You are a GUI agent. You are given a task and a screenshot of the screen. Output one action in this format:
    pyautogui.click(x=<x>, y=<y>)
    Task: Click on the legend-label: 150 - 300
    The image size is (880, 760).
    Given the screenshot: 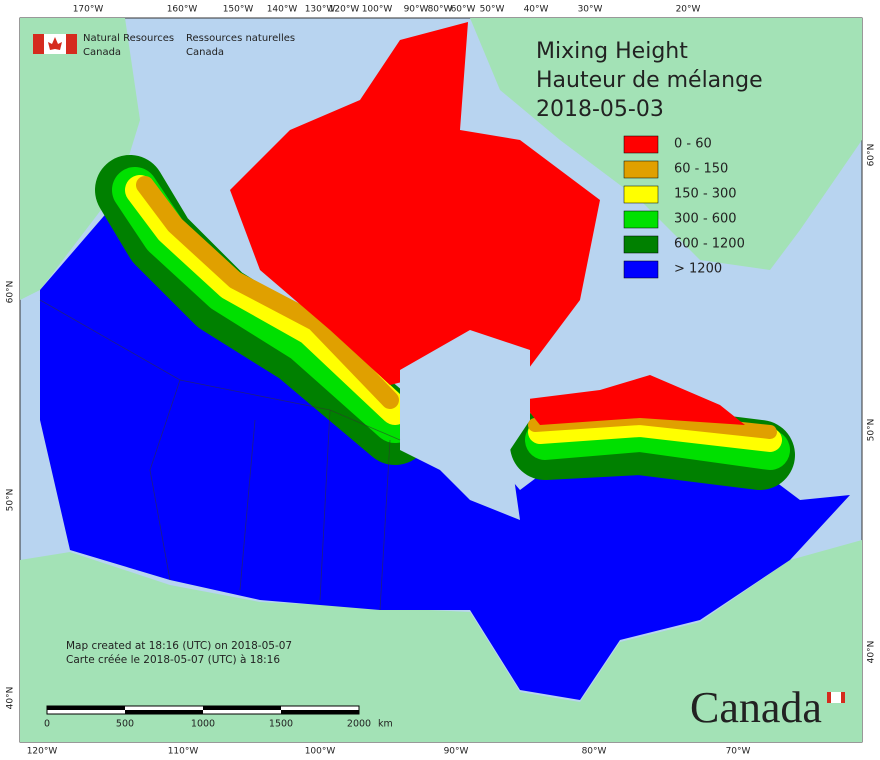 What is the action you would take?
    pyautogui.click(x=705, y=194)
    